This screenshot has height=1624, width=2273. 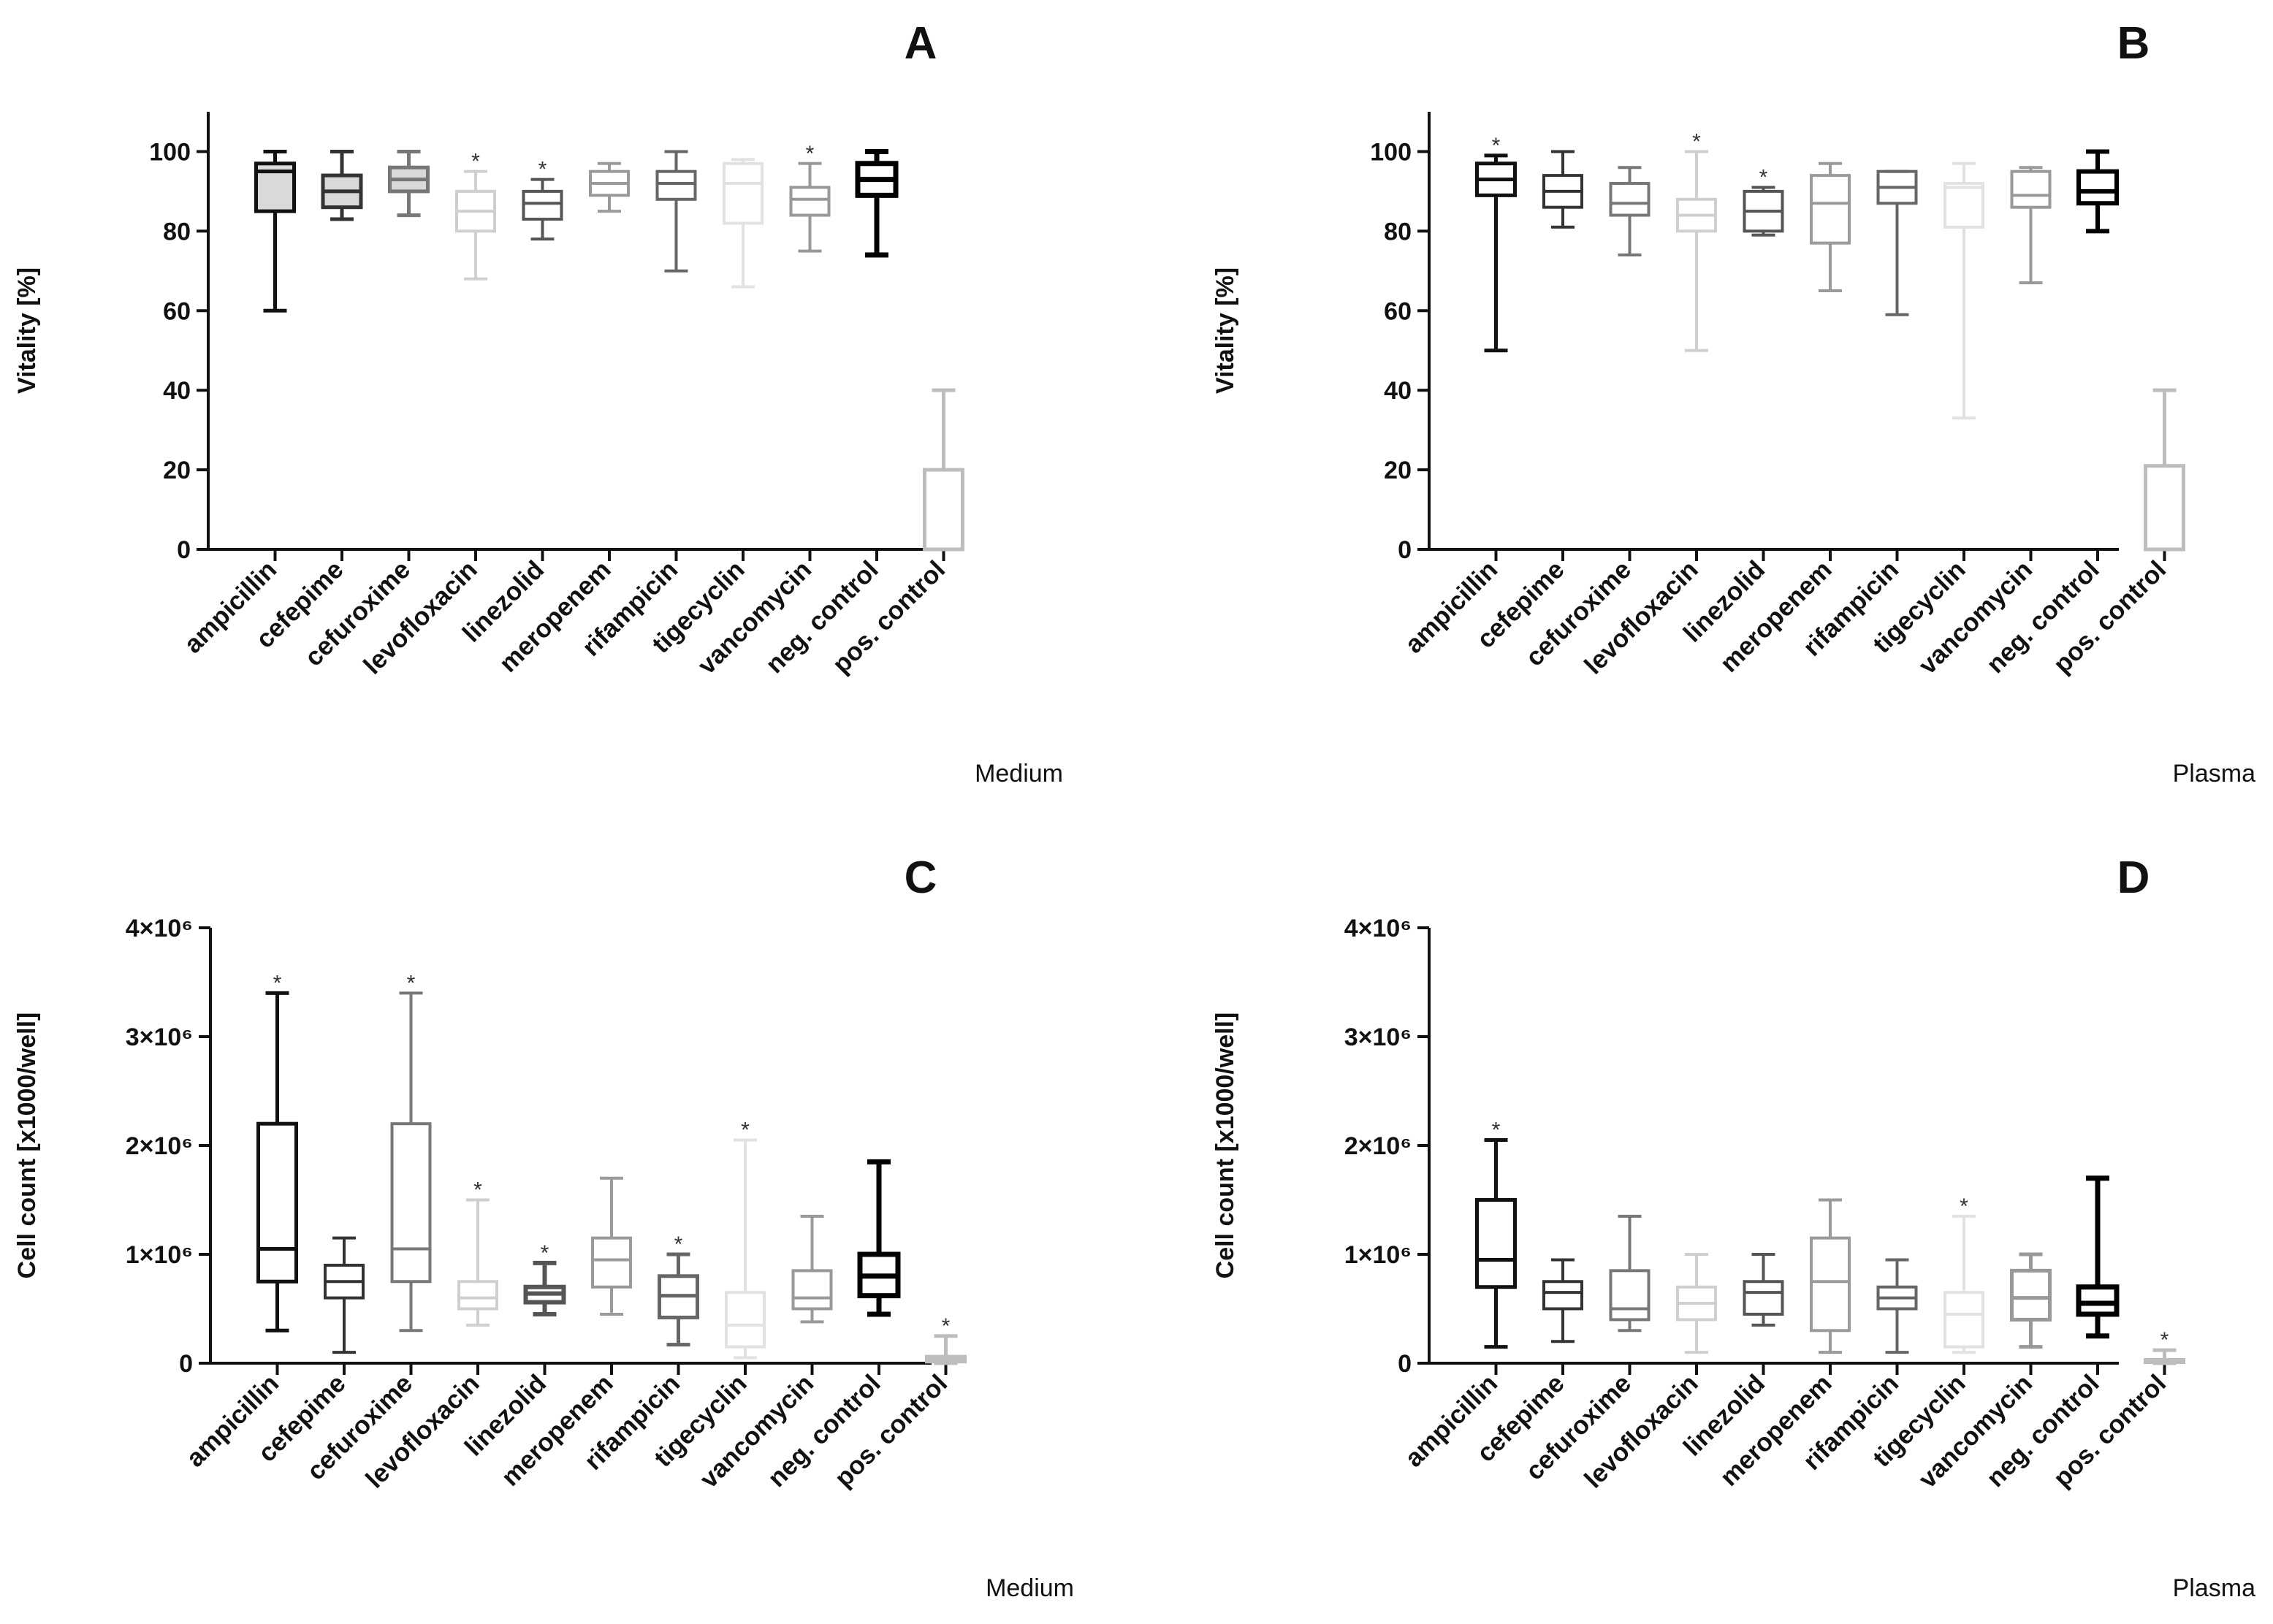 What do you see at coordinates (237, 404) in the screenshot?
I see `box-ampicillin: ampicillin` at bounding box center [237, 404].